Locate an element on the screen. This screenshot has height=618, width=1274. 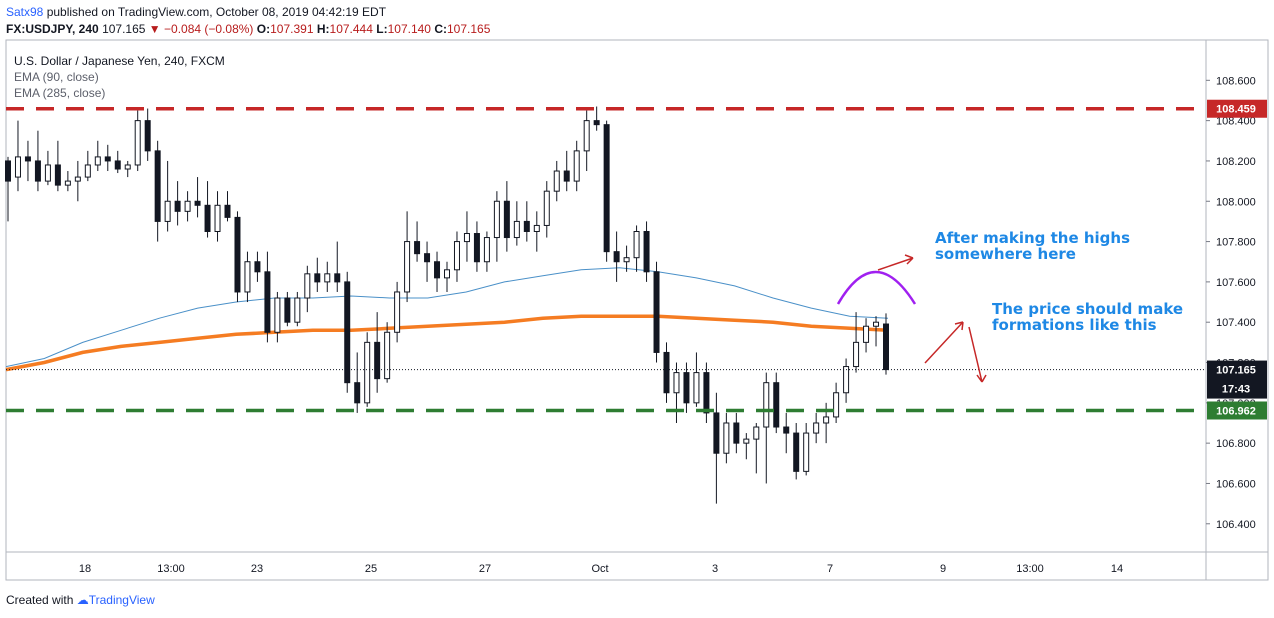
y-tick-label: 106.600 is located at coordinates (1236, 484).